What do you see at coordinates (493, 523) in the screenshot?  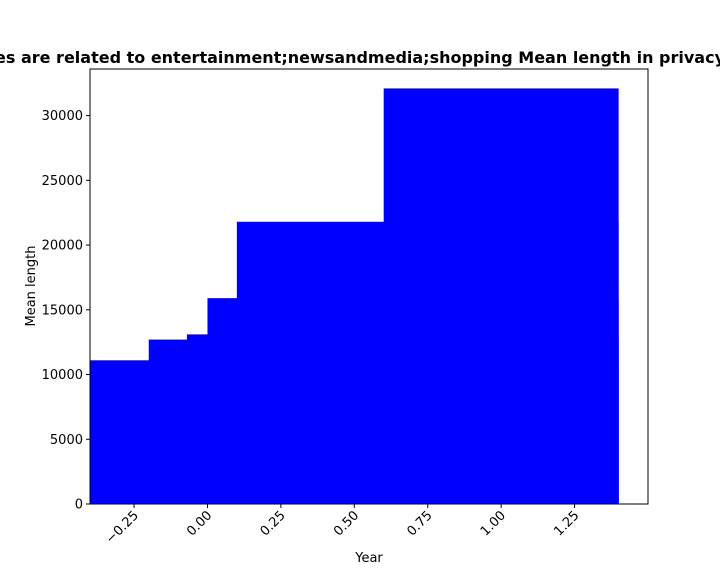 I see `x-tick-label: 1.00` at bounding box center [493, 523].